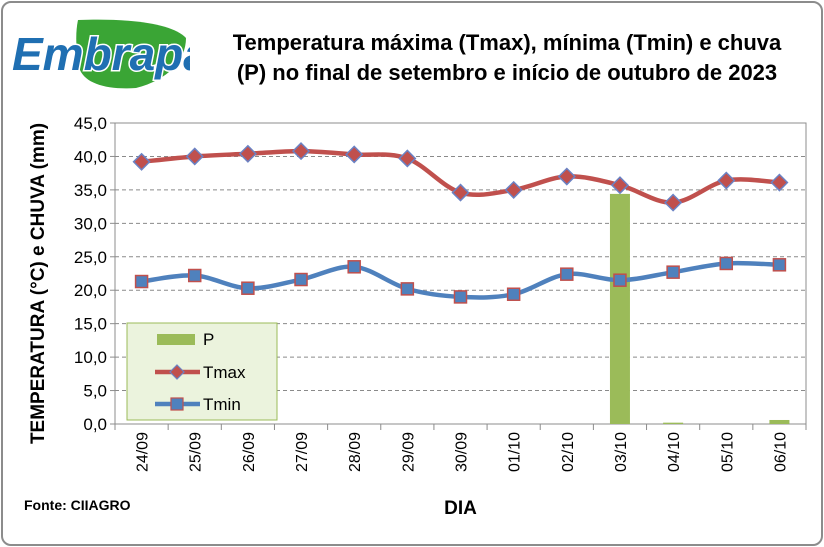  Describe the element at coordinates (90, 156) in the screenshot. I see `y-tick-label: 40,0` at that location.